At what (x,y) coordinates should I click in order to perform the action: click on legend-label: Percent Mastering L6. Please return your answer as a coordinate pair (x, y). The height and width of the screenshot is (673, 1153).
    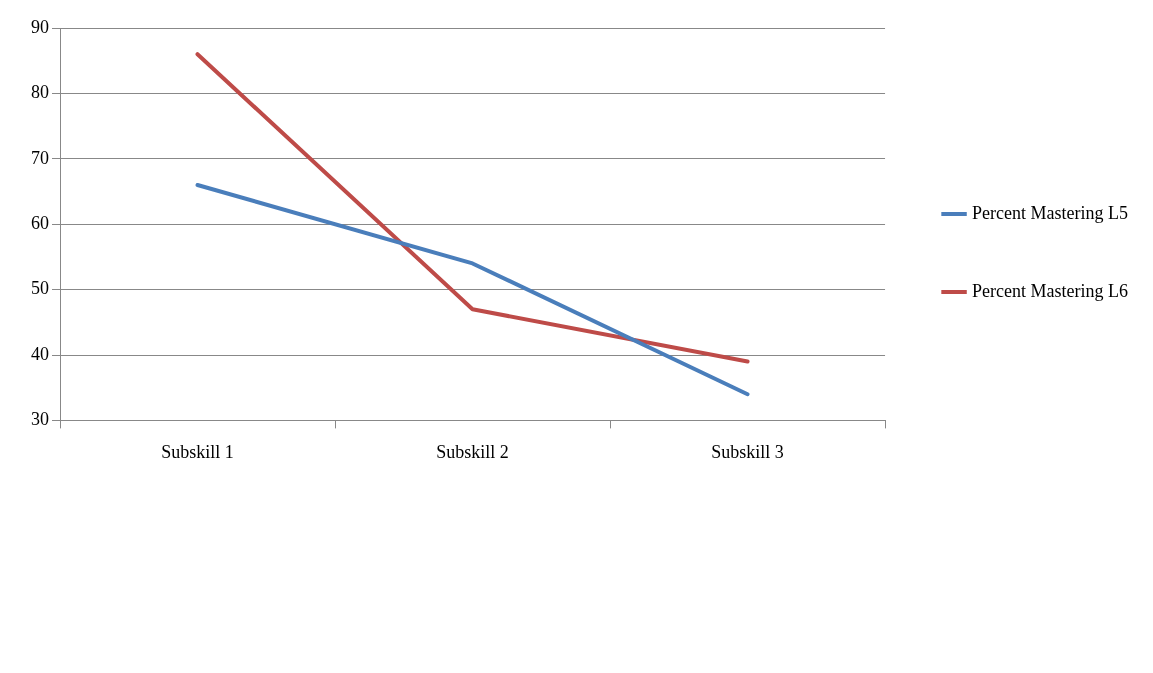
    Looking at the image, I should click on (1050, 290).